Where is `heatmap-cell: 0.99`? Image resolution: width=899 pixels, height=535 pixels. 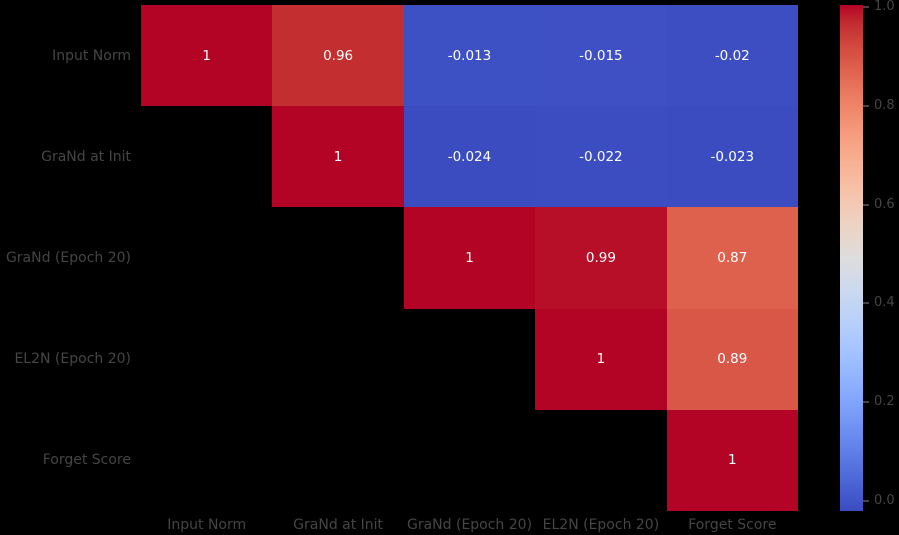
heatmap-cell: 0.99 is located at coordinates (601, 258).